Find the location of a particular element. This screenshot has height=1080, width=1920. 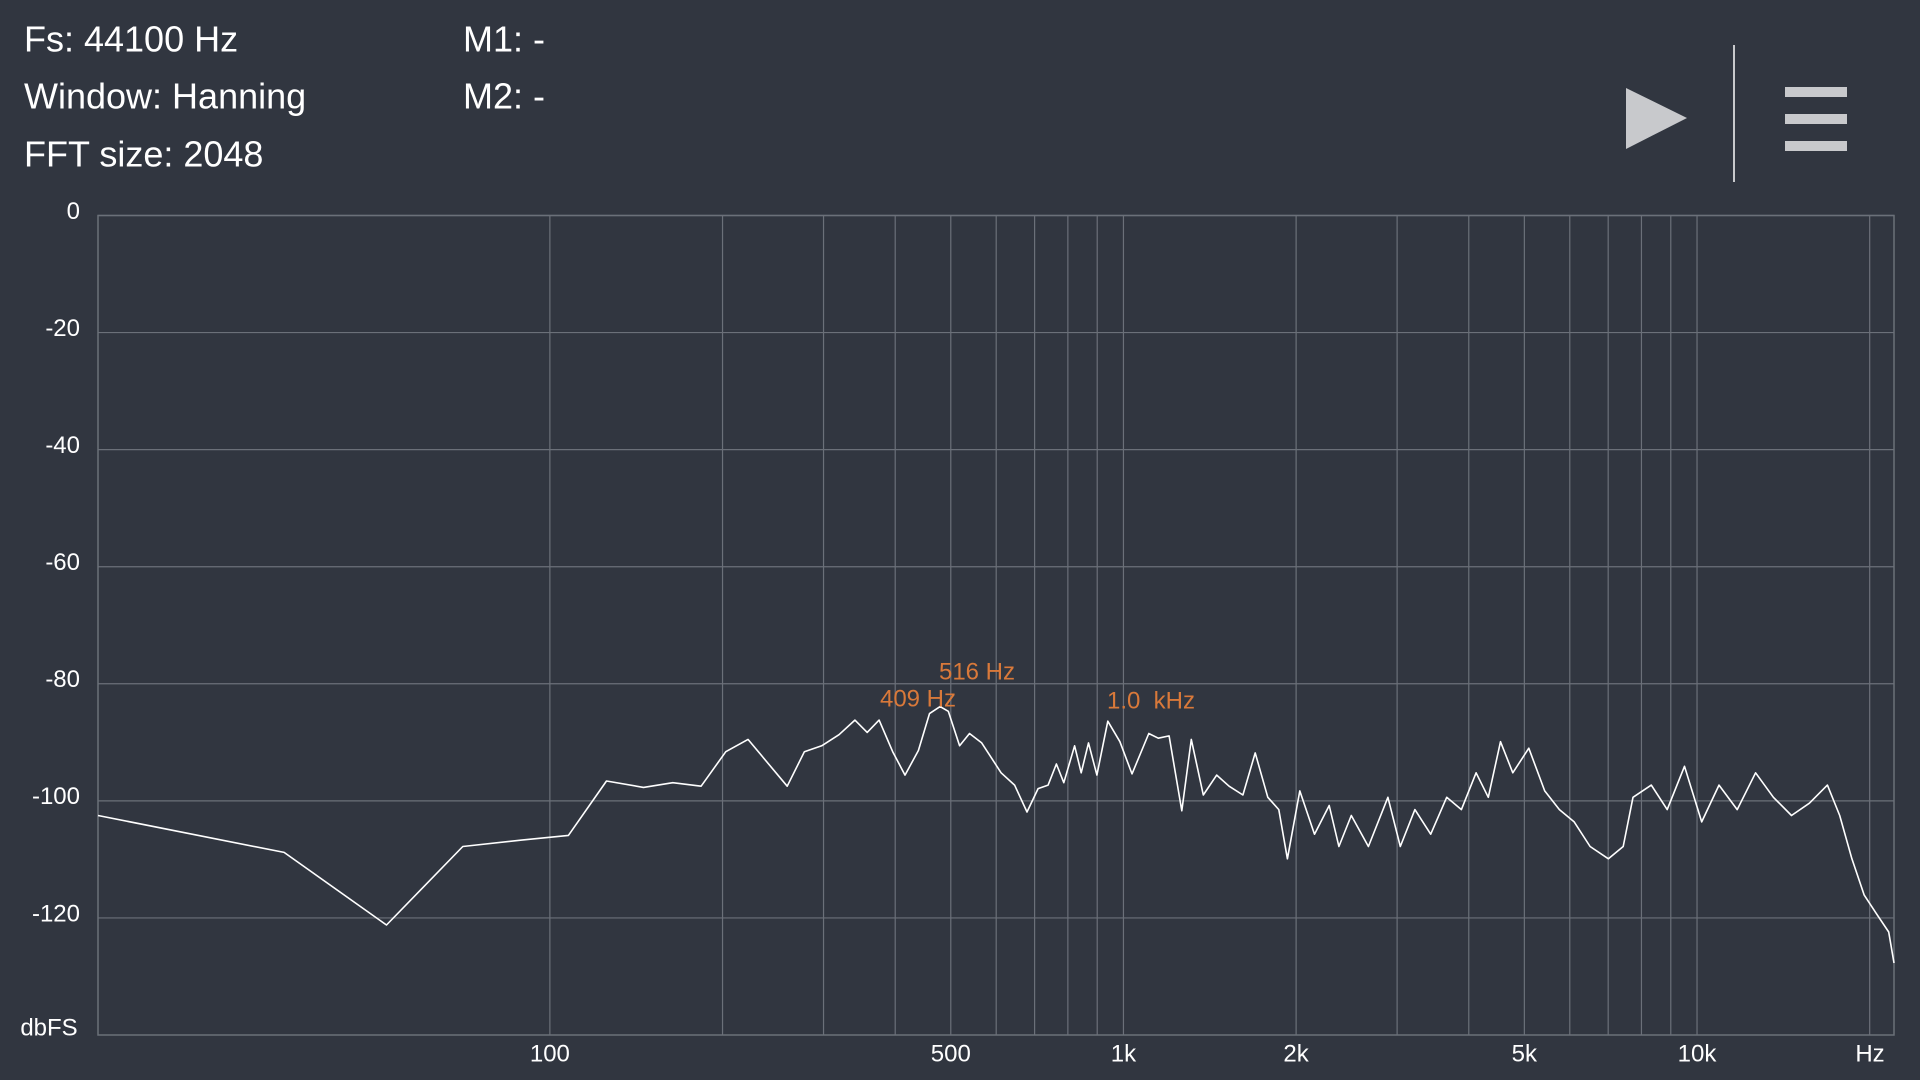

x-tick-label: 5k is located at coordinates (1525, 1053).